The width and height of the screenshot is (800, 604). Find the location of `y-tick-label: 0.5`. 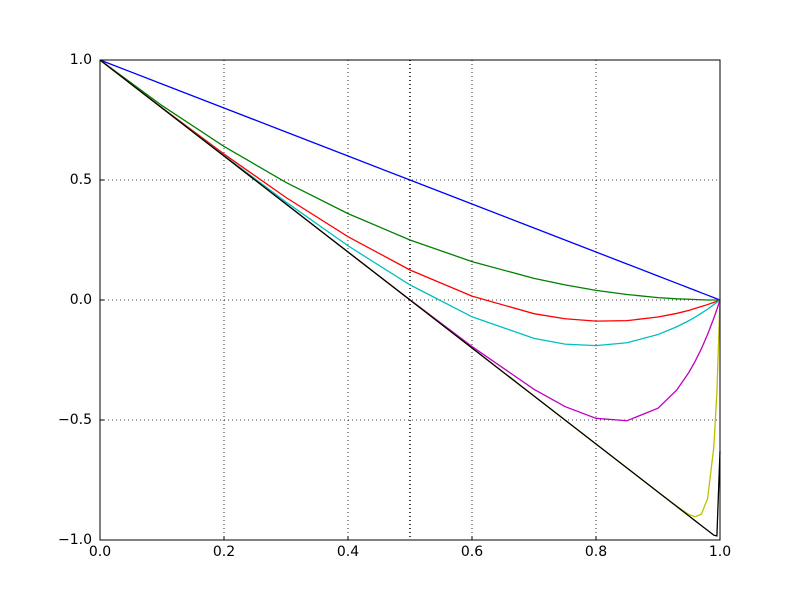

y-tick-label: 0.5 is located at coordinates (81, 180).